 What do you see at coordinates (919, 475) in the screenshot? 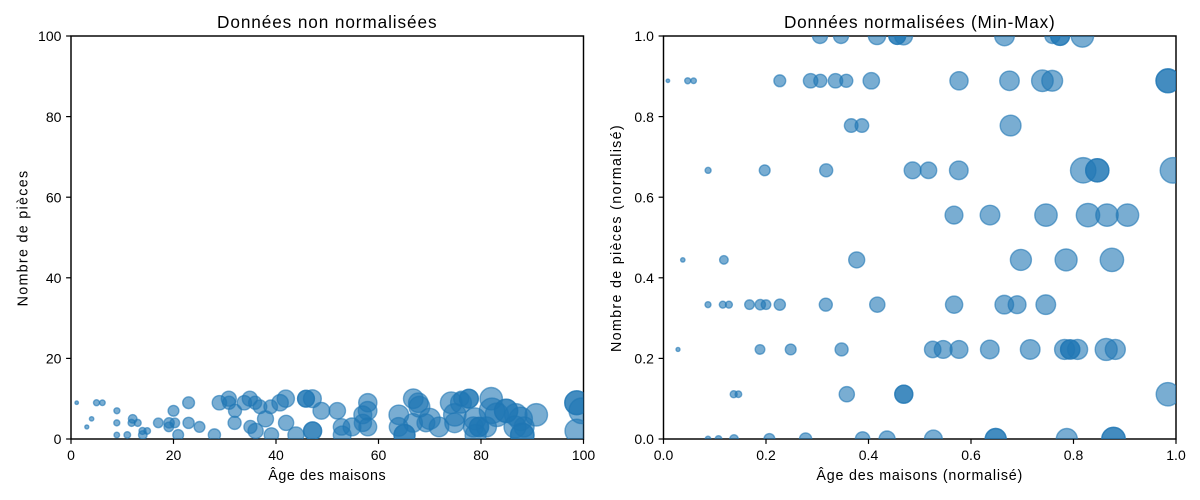
I see `svg-text: Âge des maisons (normalisé)` at bounding box center [919, 475].